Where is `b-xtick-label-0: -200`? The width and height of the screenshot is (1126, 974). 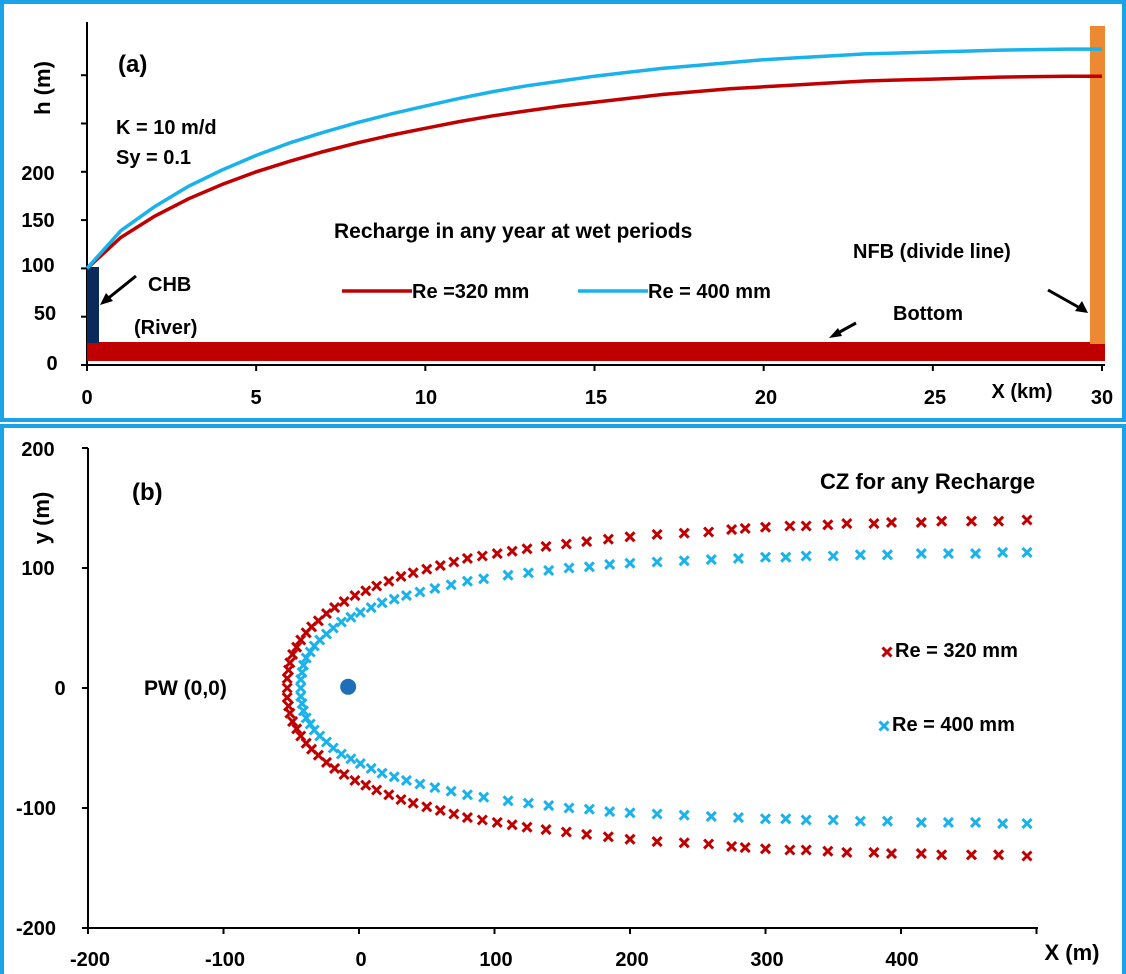
b-xtick-label-0: -200 is located at coordinates (90, 960).